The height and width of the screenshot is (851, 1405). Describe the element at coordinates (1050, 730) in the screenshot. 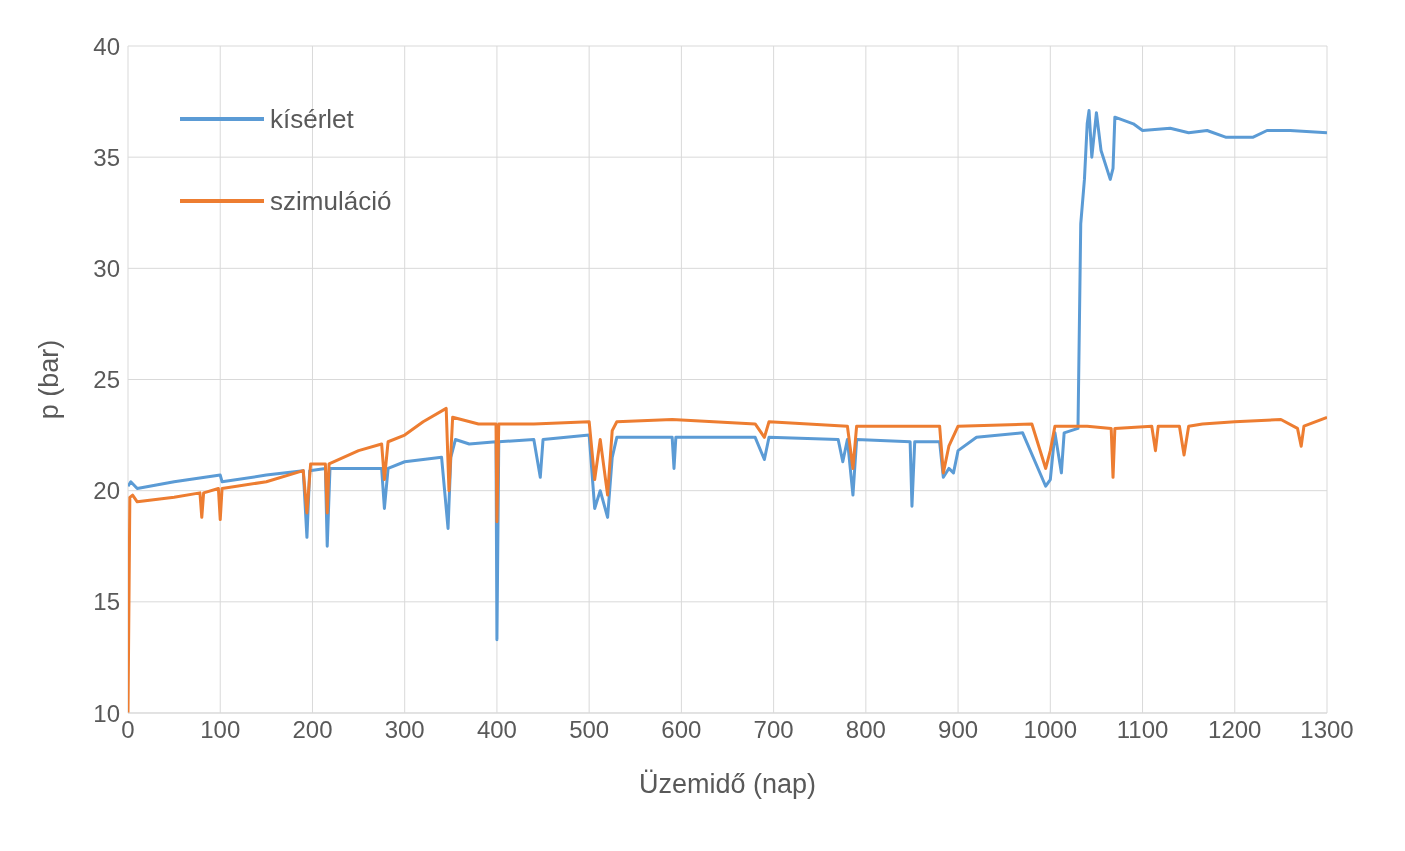

I see `x-tick-label: 1000` at that location.